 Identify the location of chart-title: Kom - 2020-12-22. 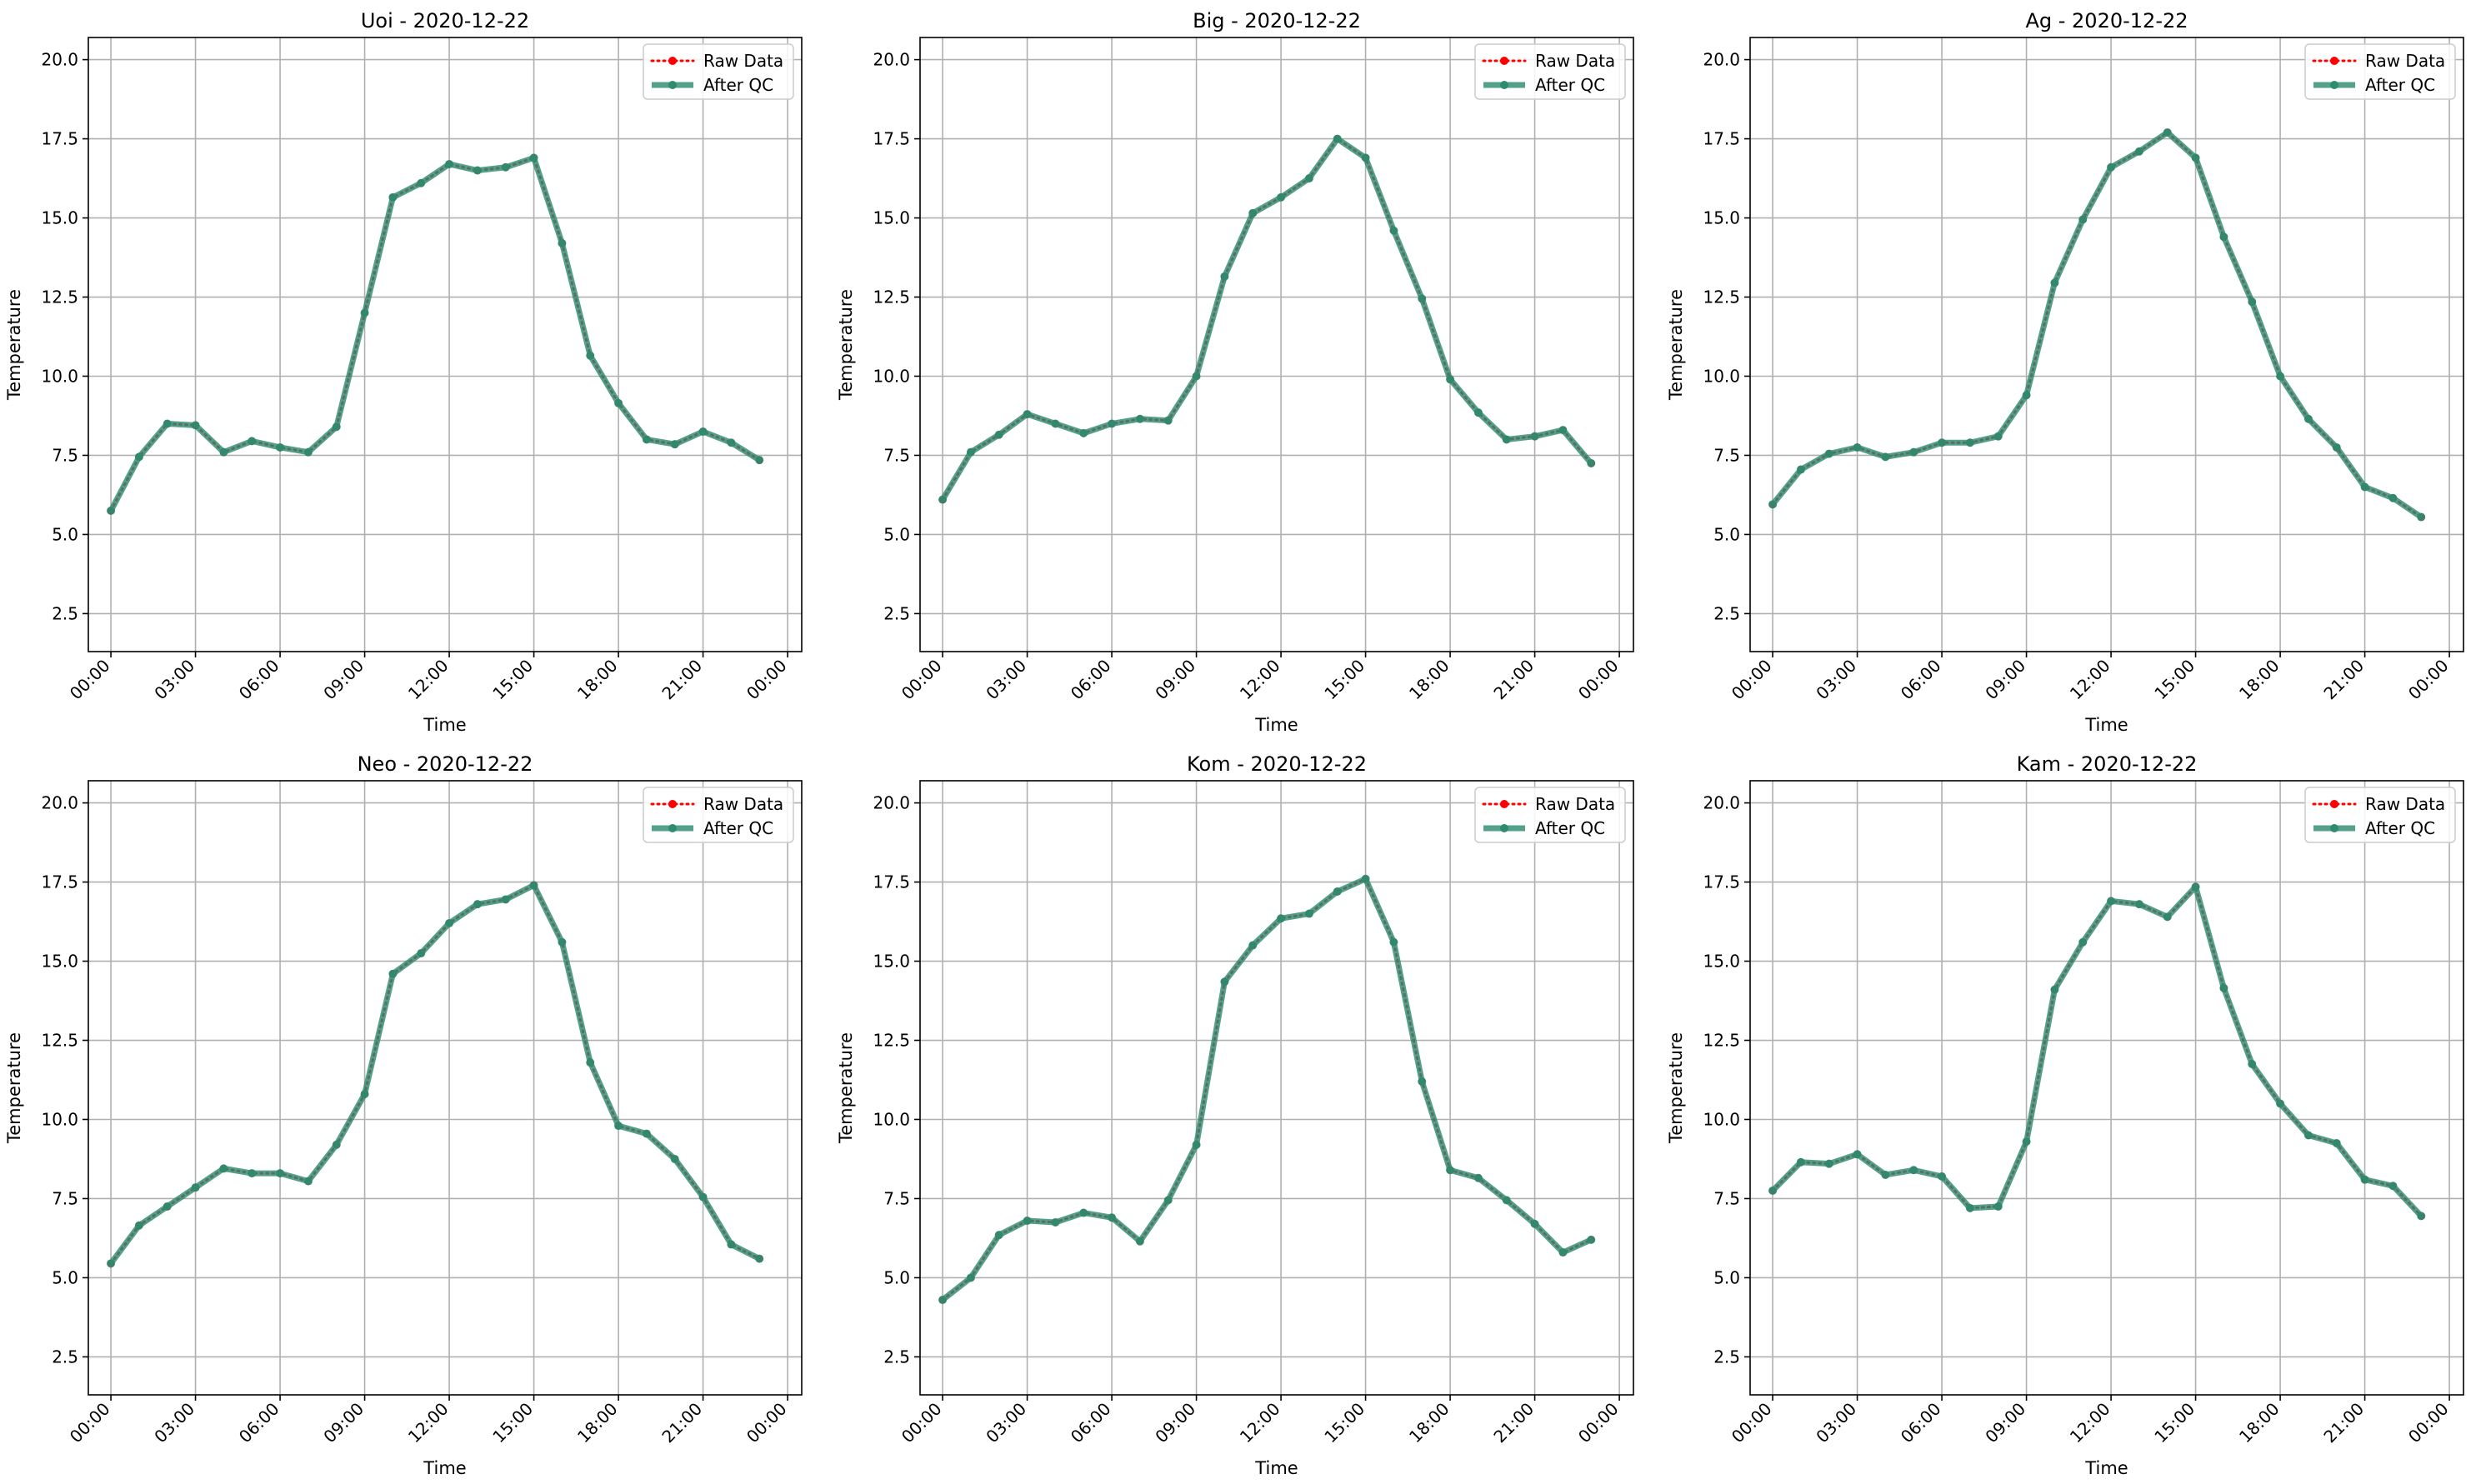
(1277, 764).